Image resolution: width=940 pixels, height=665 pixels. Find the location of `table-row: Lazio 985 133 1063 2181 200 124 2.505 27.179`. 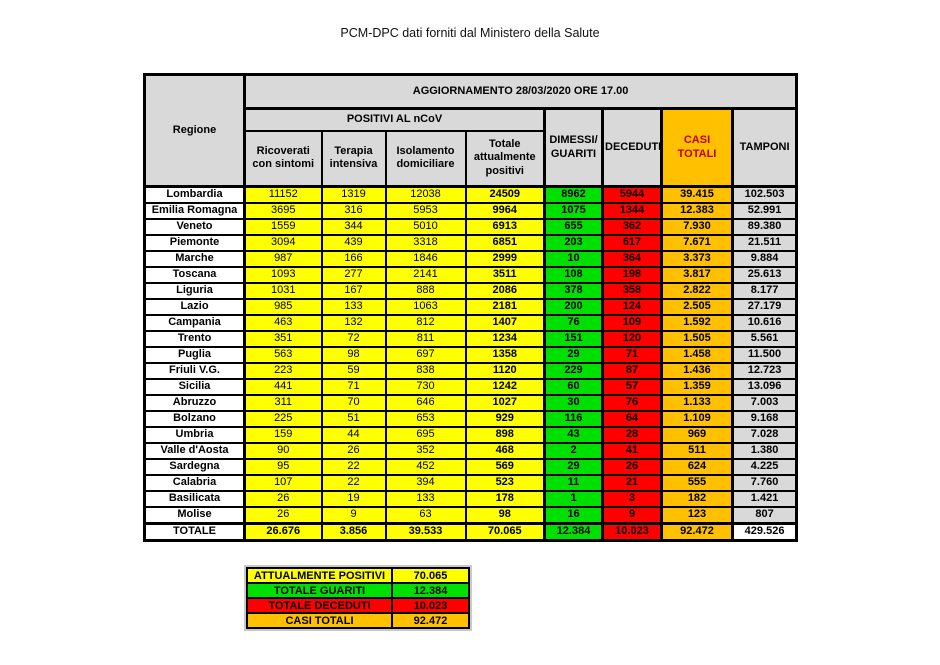

table-row: Lazio 985 133 1063 2181 200 124 2.505 27.179 is located at coordinates (470, 306).